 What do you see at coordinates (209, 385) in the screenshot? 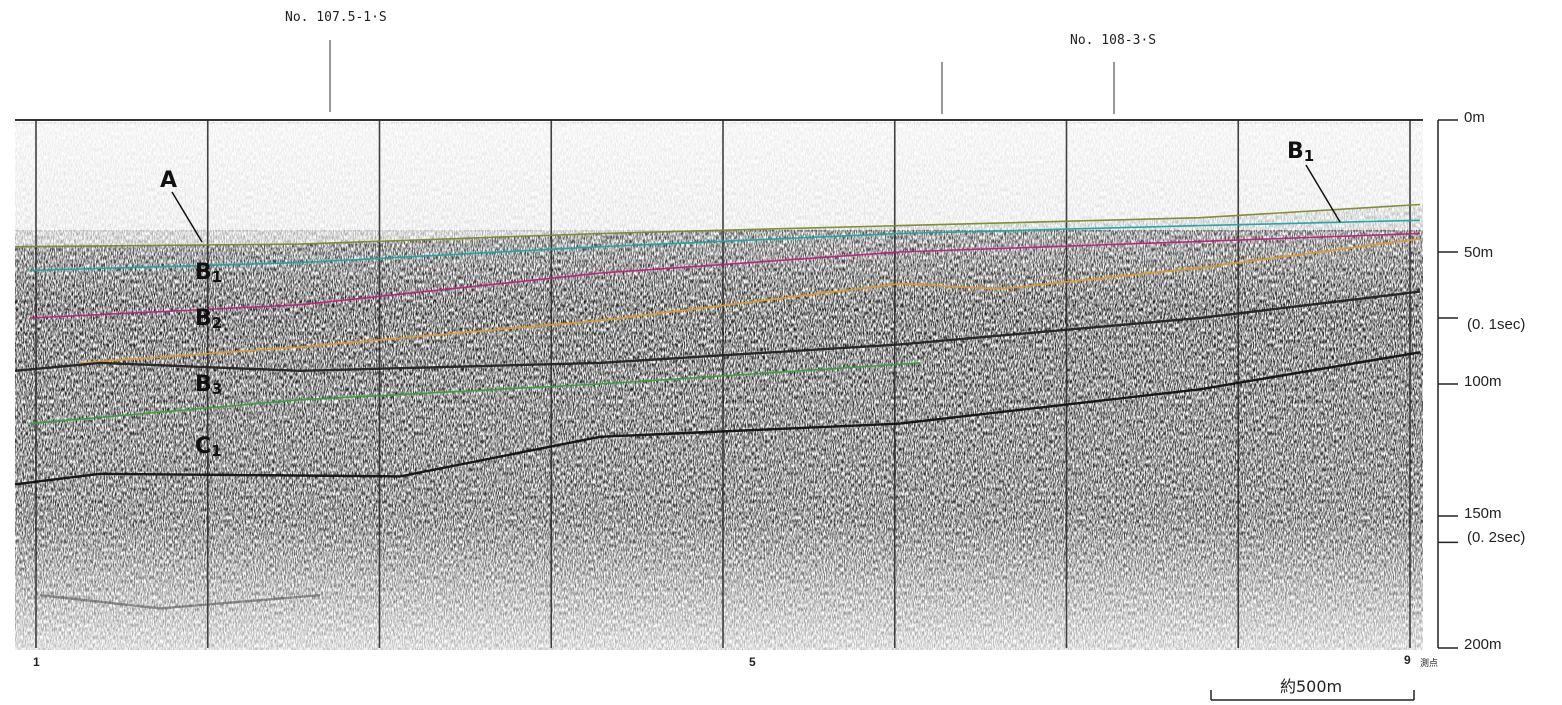
I see `layer-label-b3: B3` at bounding box center [209, 385].